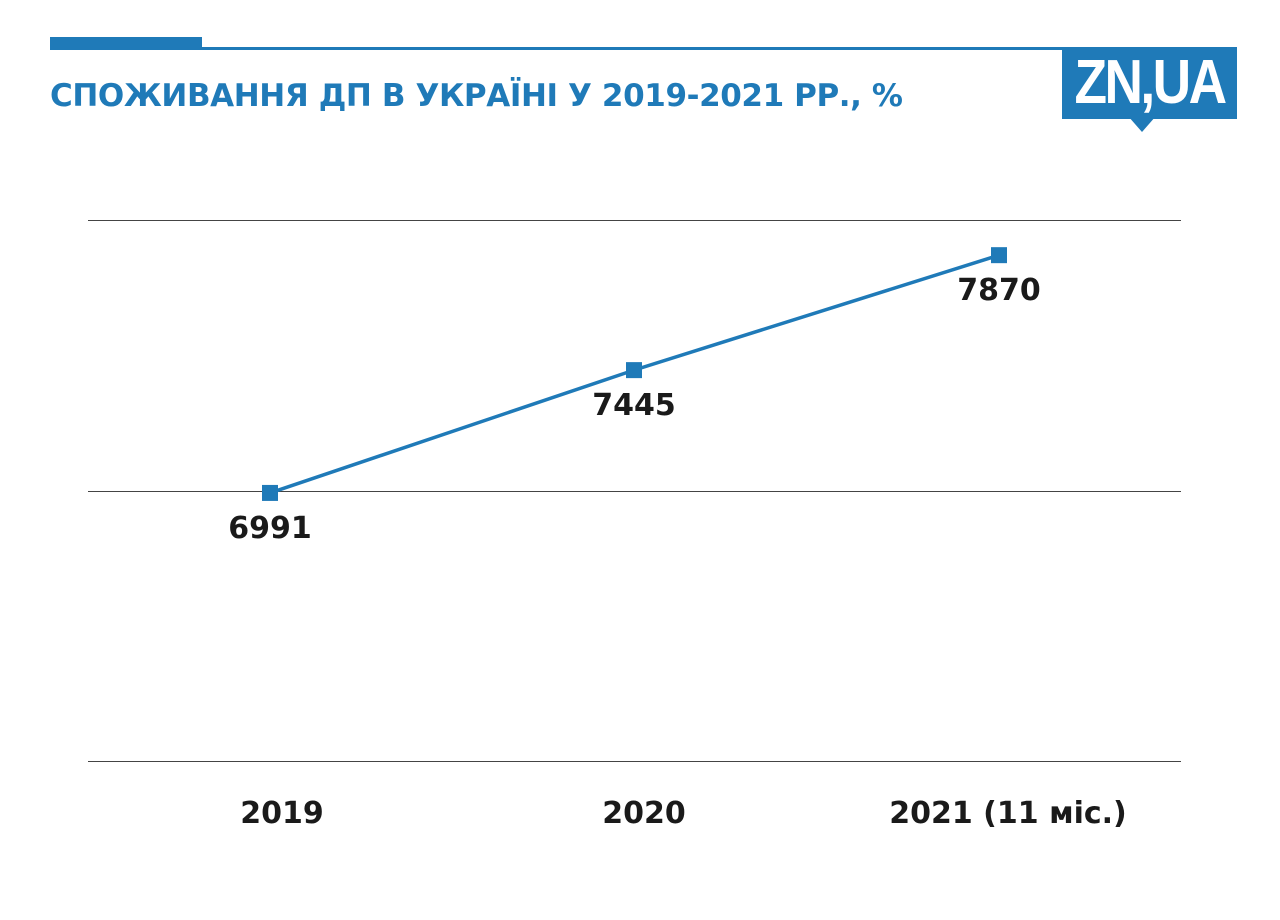 Image resolution: width=1280 pixels, height=920 pixels. I want to click on x-tick-label-0: 2019, so click(282, 813).